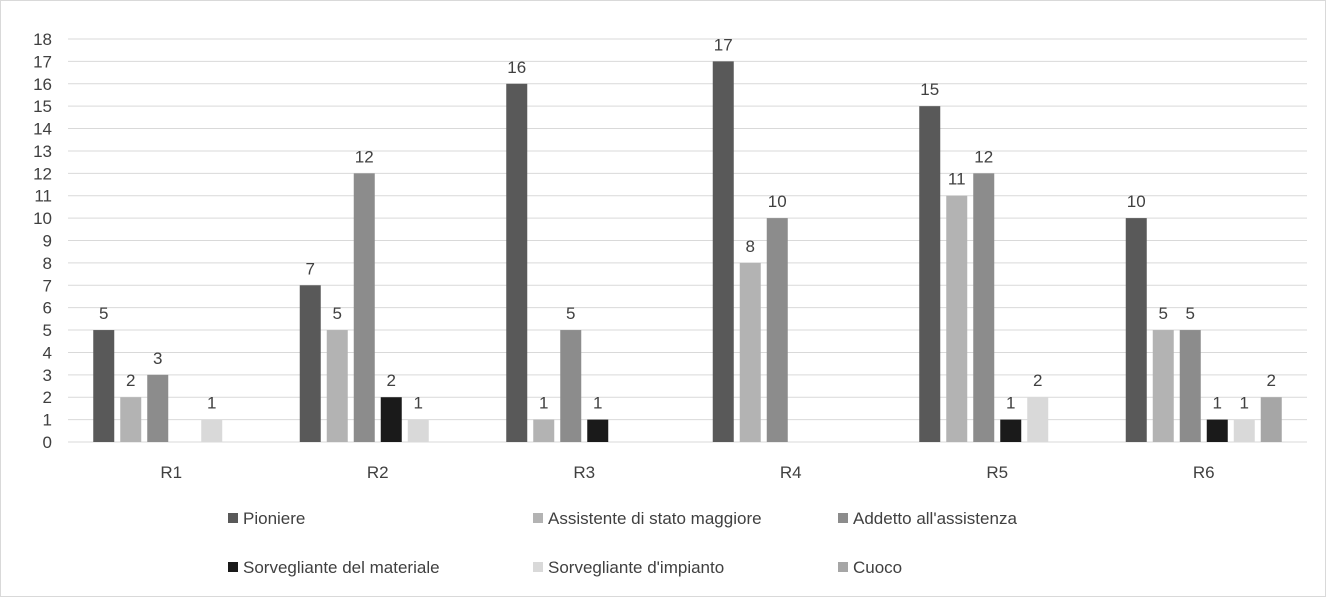  Describe the element at coordinates (47, 375) in the screenshot. I see `y-tick-label: 3` at that location.